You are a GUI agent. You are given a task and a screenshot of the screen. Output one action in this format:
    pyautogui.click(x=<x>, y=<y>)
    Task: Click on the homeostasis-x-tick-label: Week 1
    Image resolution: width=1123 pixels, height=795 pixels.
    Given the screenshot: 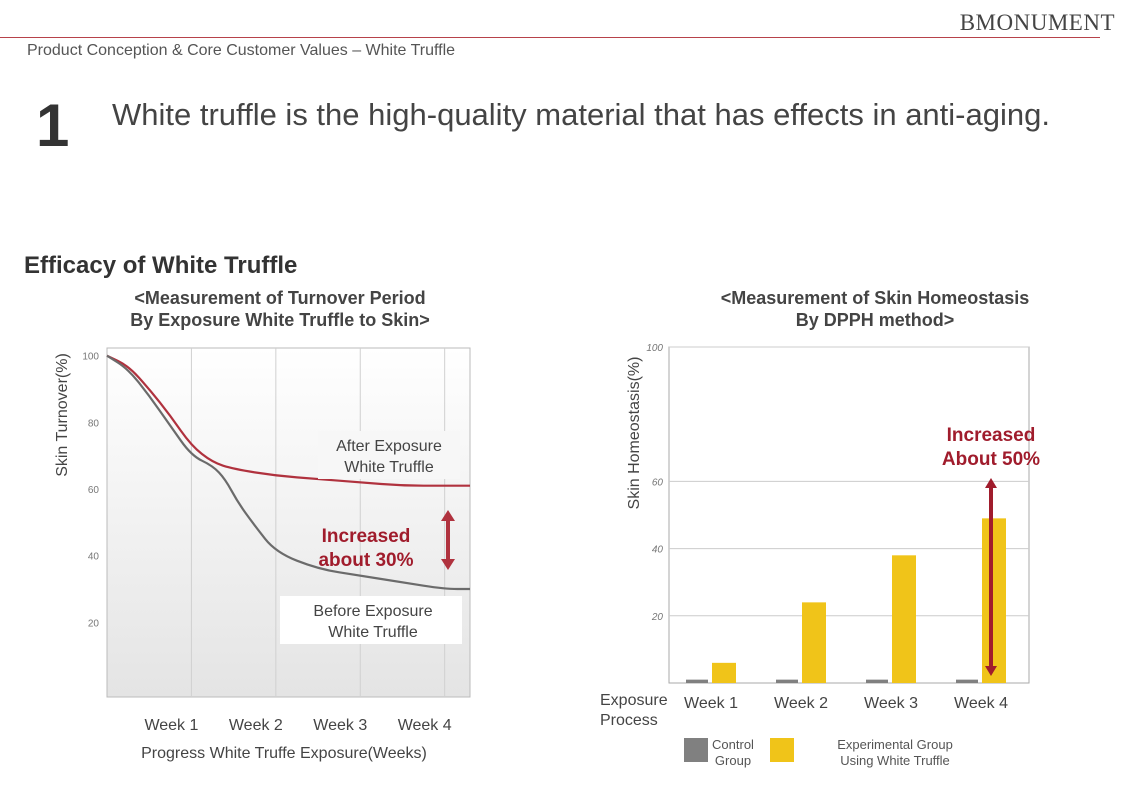 What is the action you would take?
    pyautogui.click(x=711, y=703)
    